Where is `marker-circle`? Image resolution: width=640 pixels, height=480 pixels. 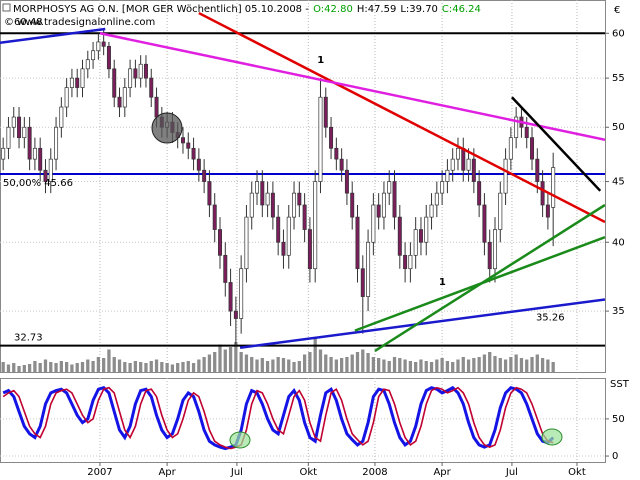
marker-circle is located at coordinates (167, 128).